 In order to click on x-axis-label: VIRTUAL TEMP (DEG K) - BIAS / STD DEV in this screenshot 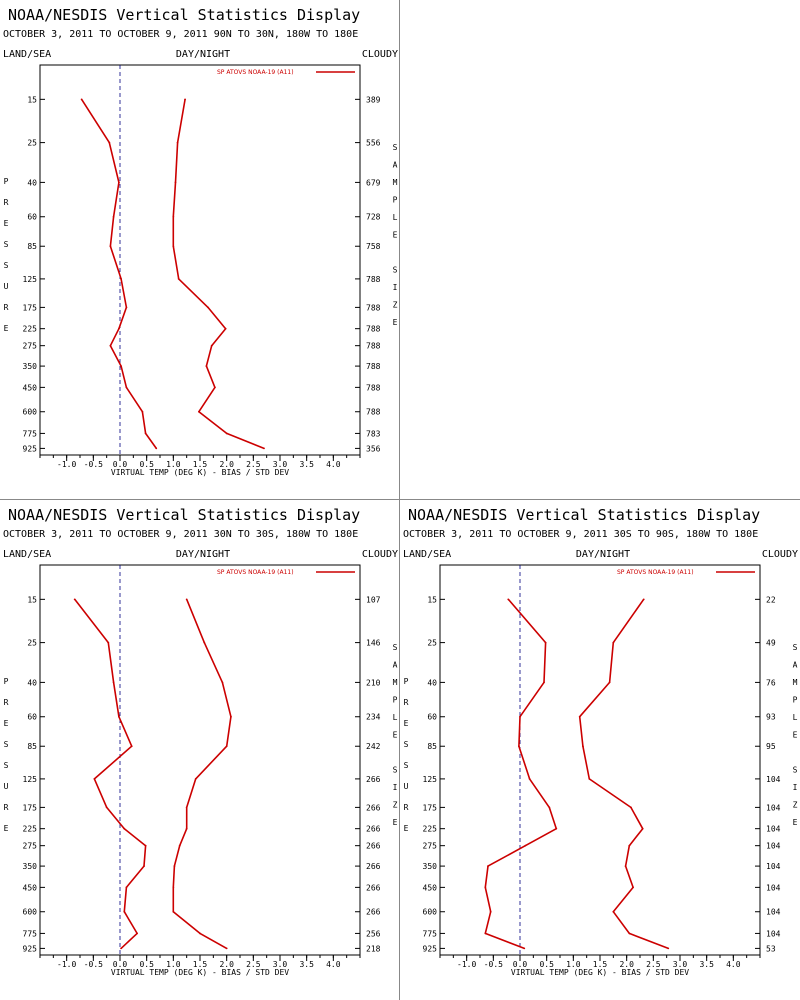, I will do `click(600, 972)`.